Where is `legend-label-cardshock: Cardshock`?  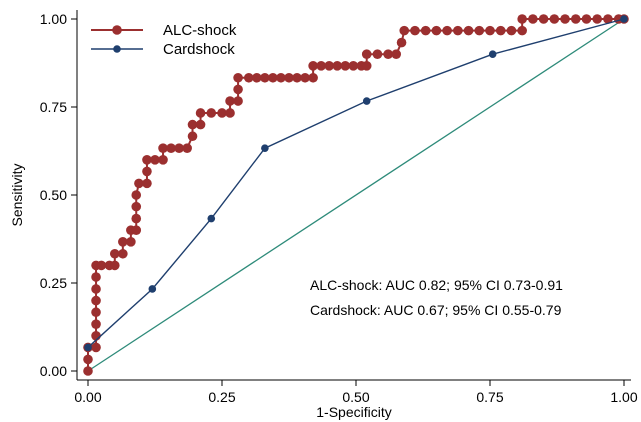 legend-label-cardshock: Cardshock is located at coordinates (199, 49).